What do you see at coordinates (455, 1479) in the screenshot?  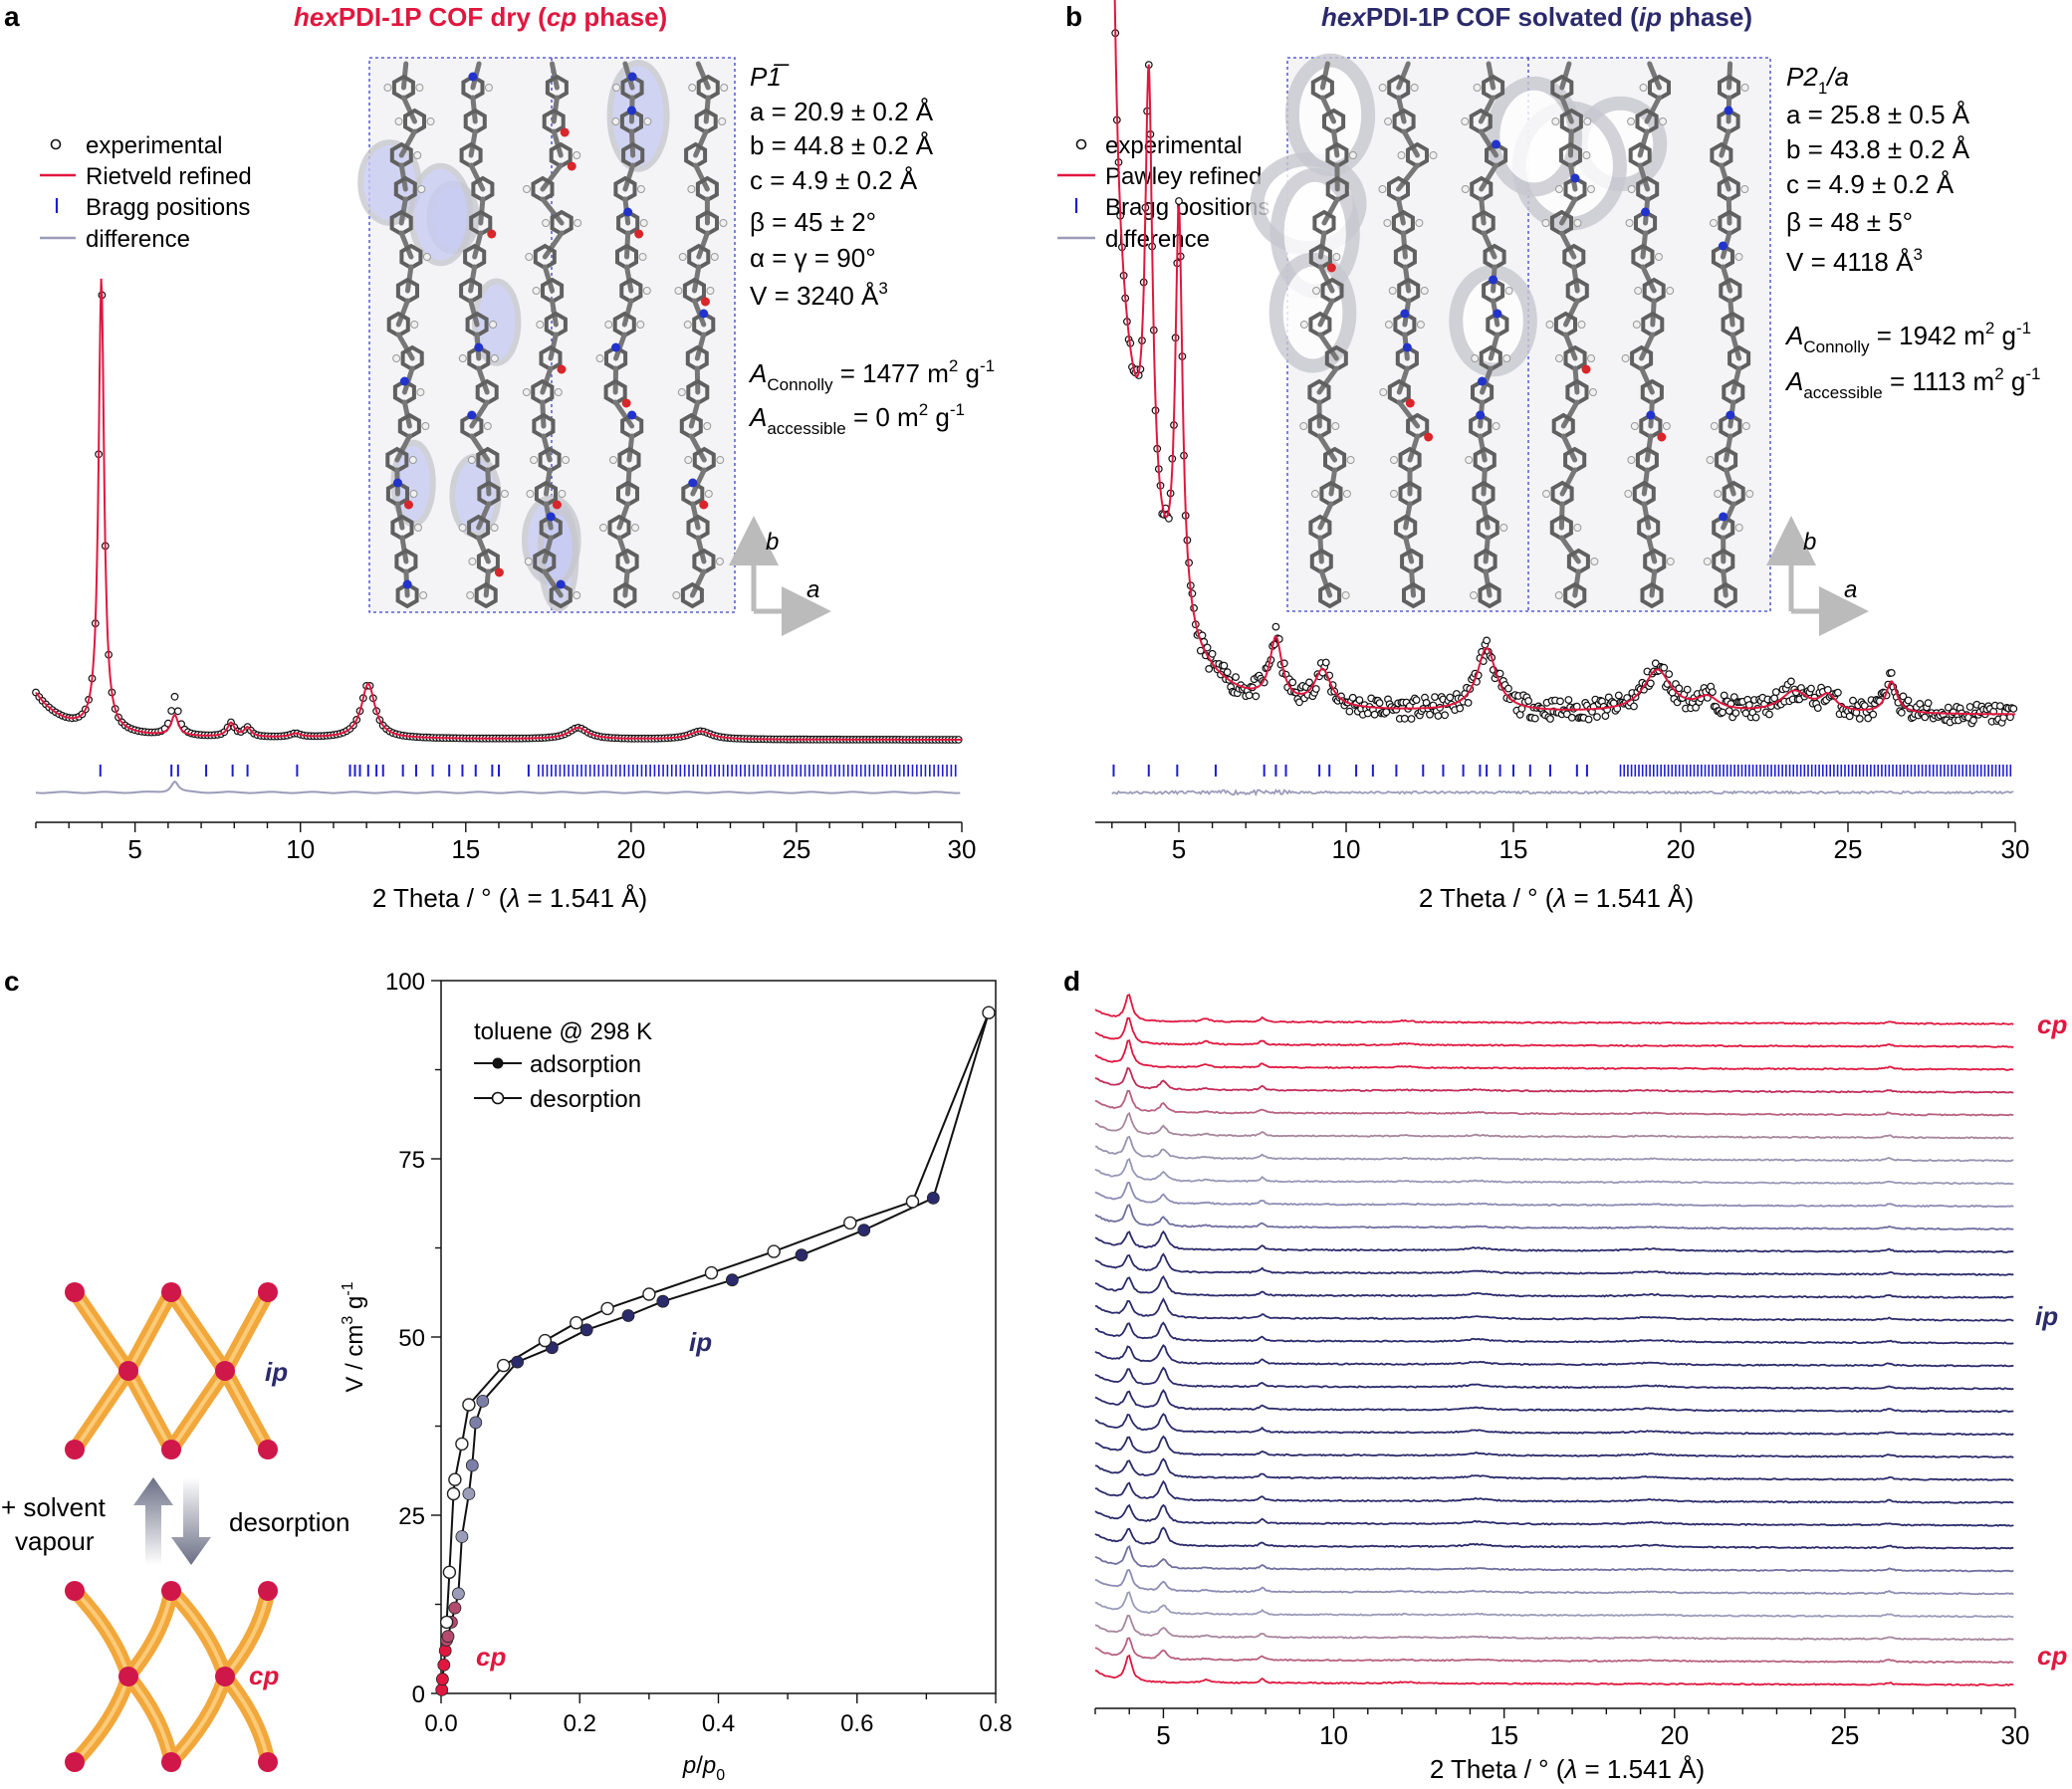 I see `desorption-point` at bounding box center [455, 1479].